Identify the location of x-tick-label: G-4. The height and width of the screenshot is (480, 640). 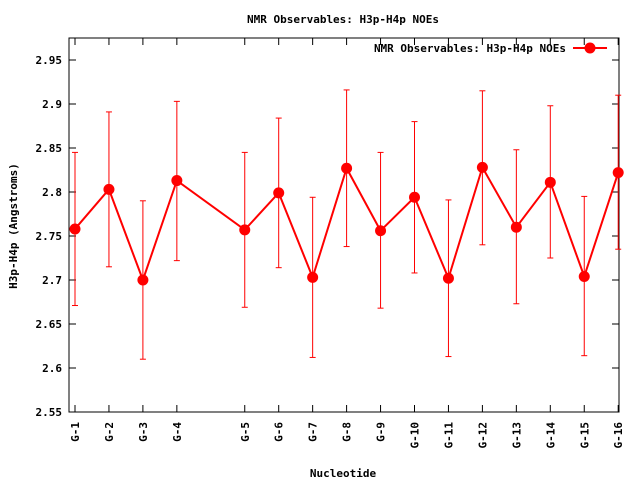
(177, 432).